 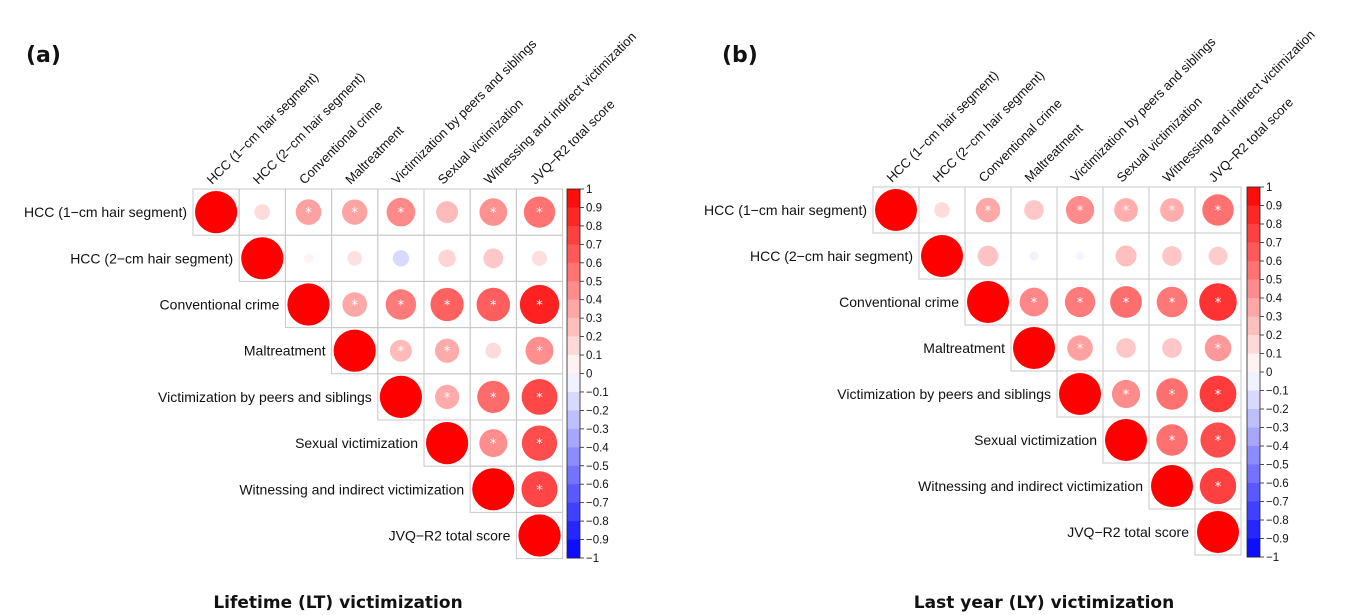 I want to click on colorbar-tick-label: −0.2, so click(x=597, y=411).